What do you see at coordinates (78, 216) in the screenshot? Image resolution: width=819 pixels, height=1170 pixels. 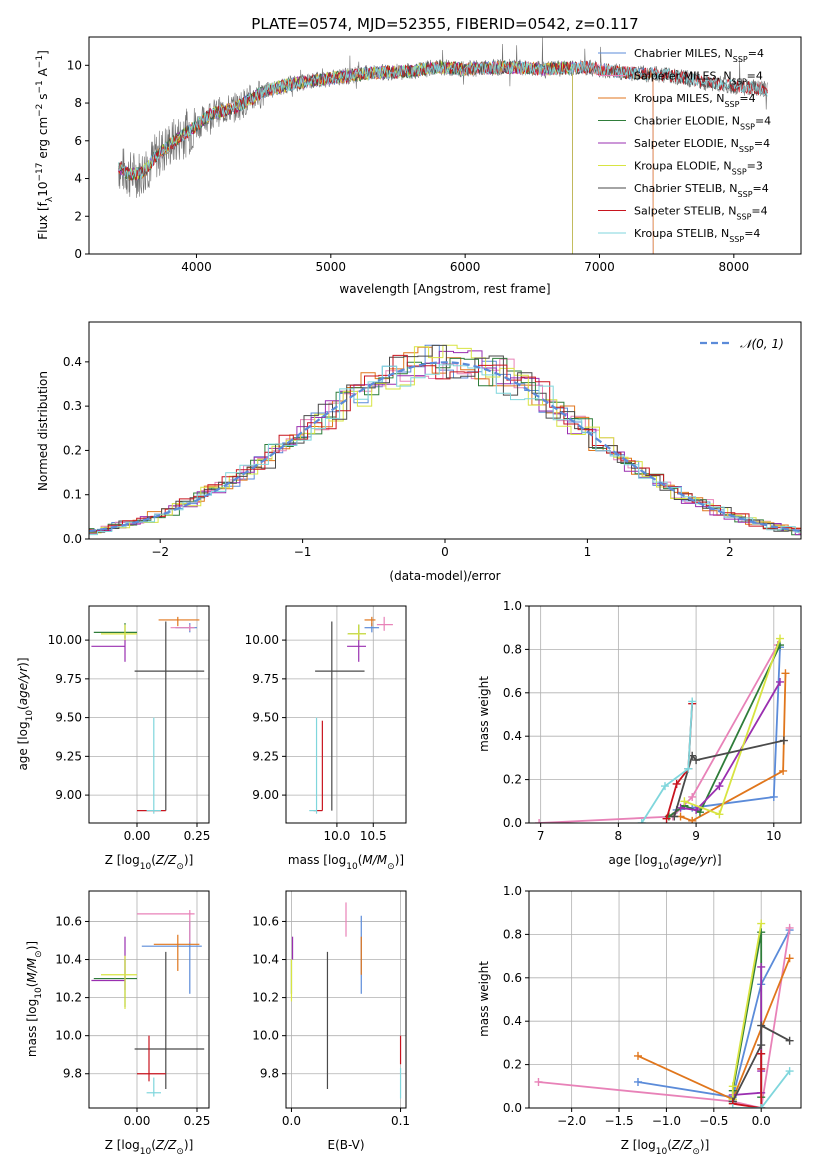 I see `spectrum-ytick-label: 2` at bounding box center [78, 216].